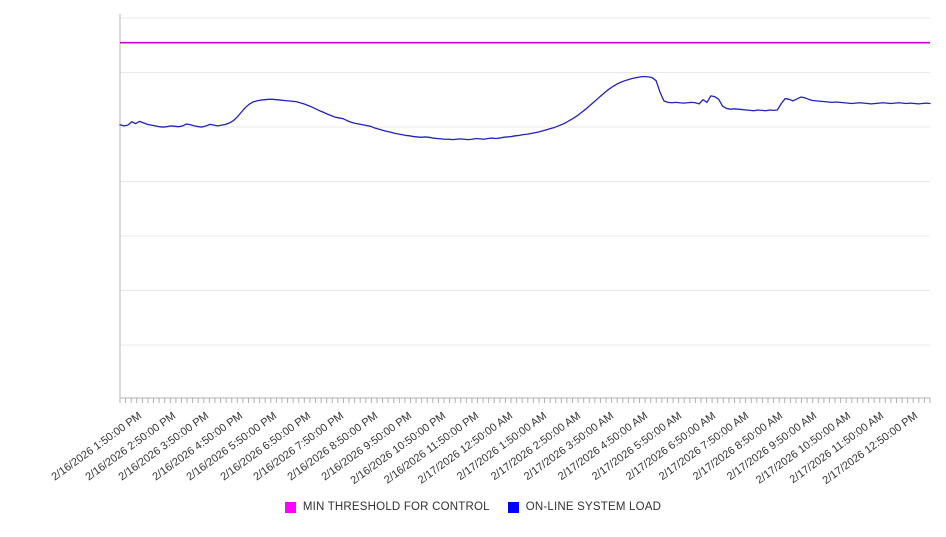 The width and height of the screenshot is (946, 537). Describe the element at coordinates (290, 507) in the screenshot. I see `legend-swatch-min-threshold` at that location.